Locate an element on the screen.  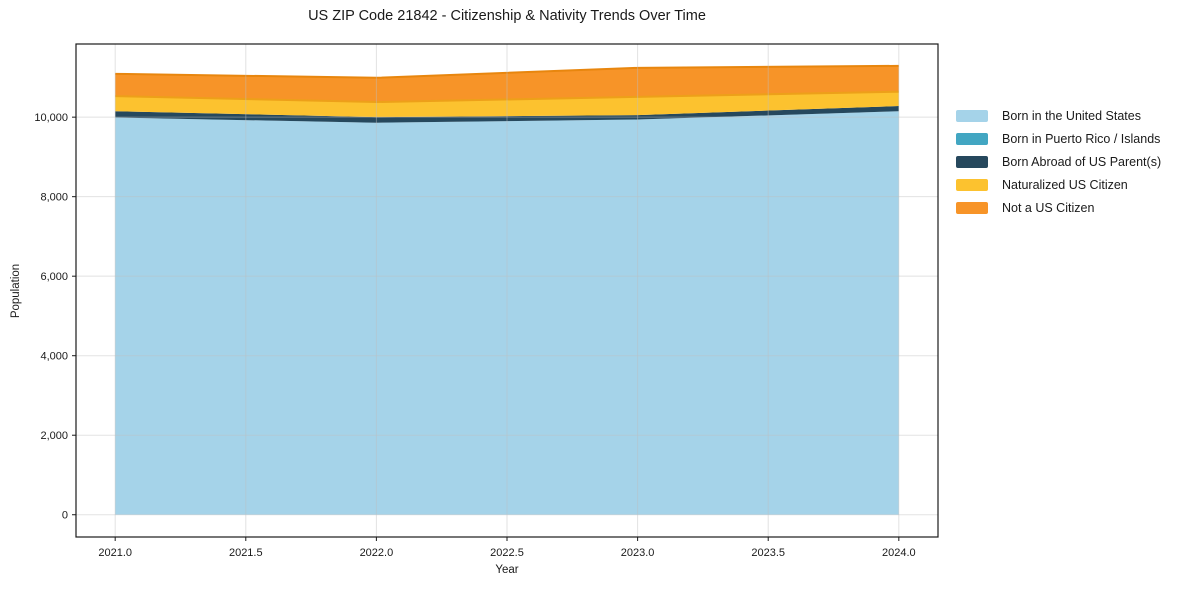
legend-label: Born Abroad of US Parent(s) is located at coordinates (1082, 161).